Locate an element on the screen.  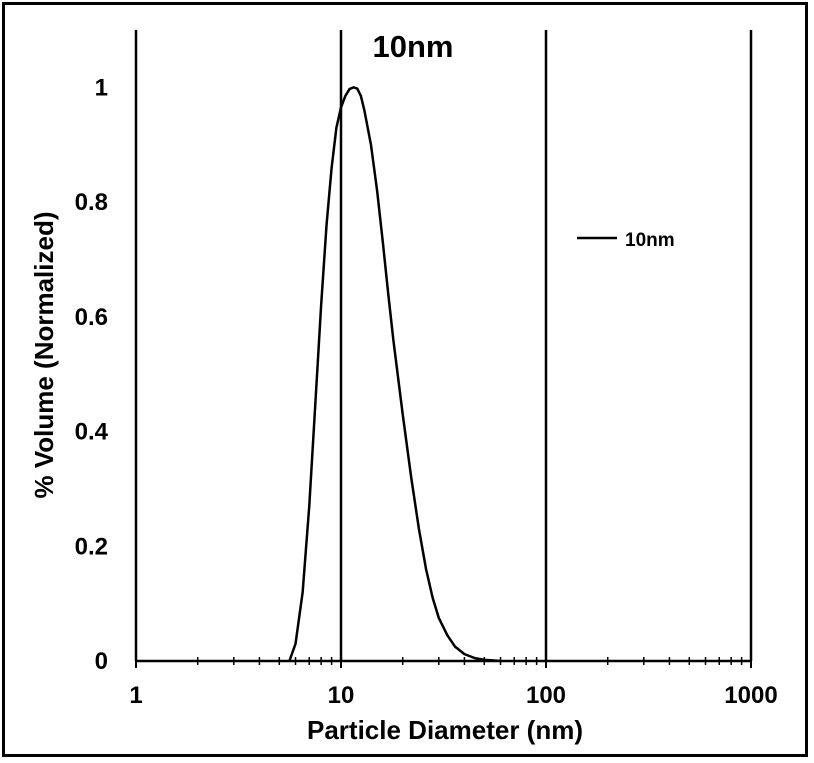
legend: 10nm is located at coordinates (626, 240).